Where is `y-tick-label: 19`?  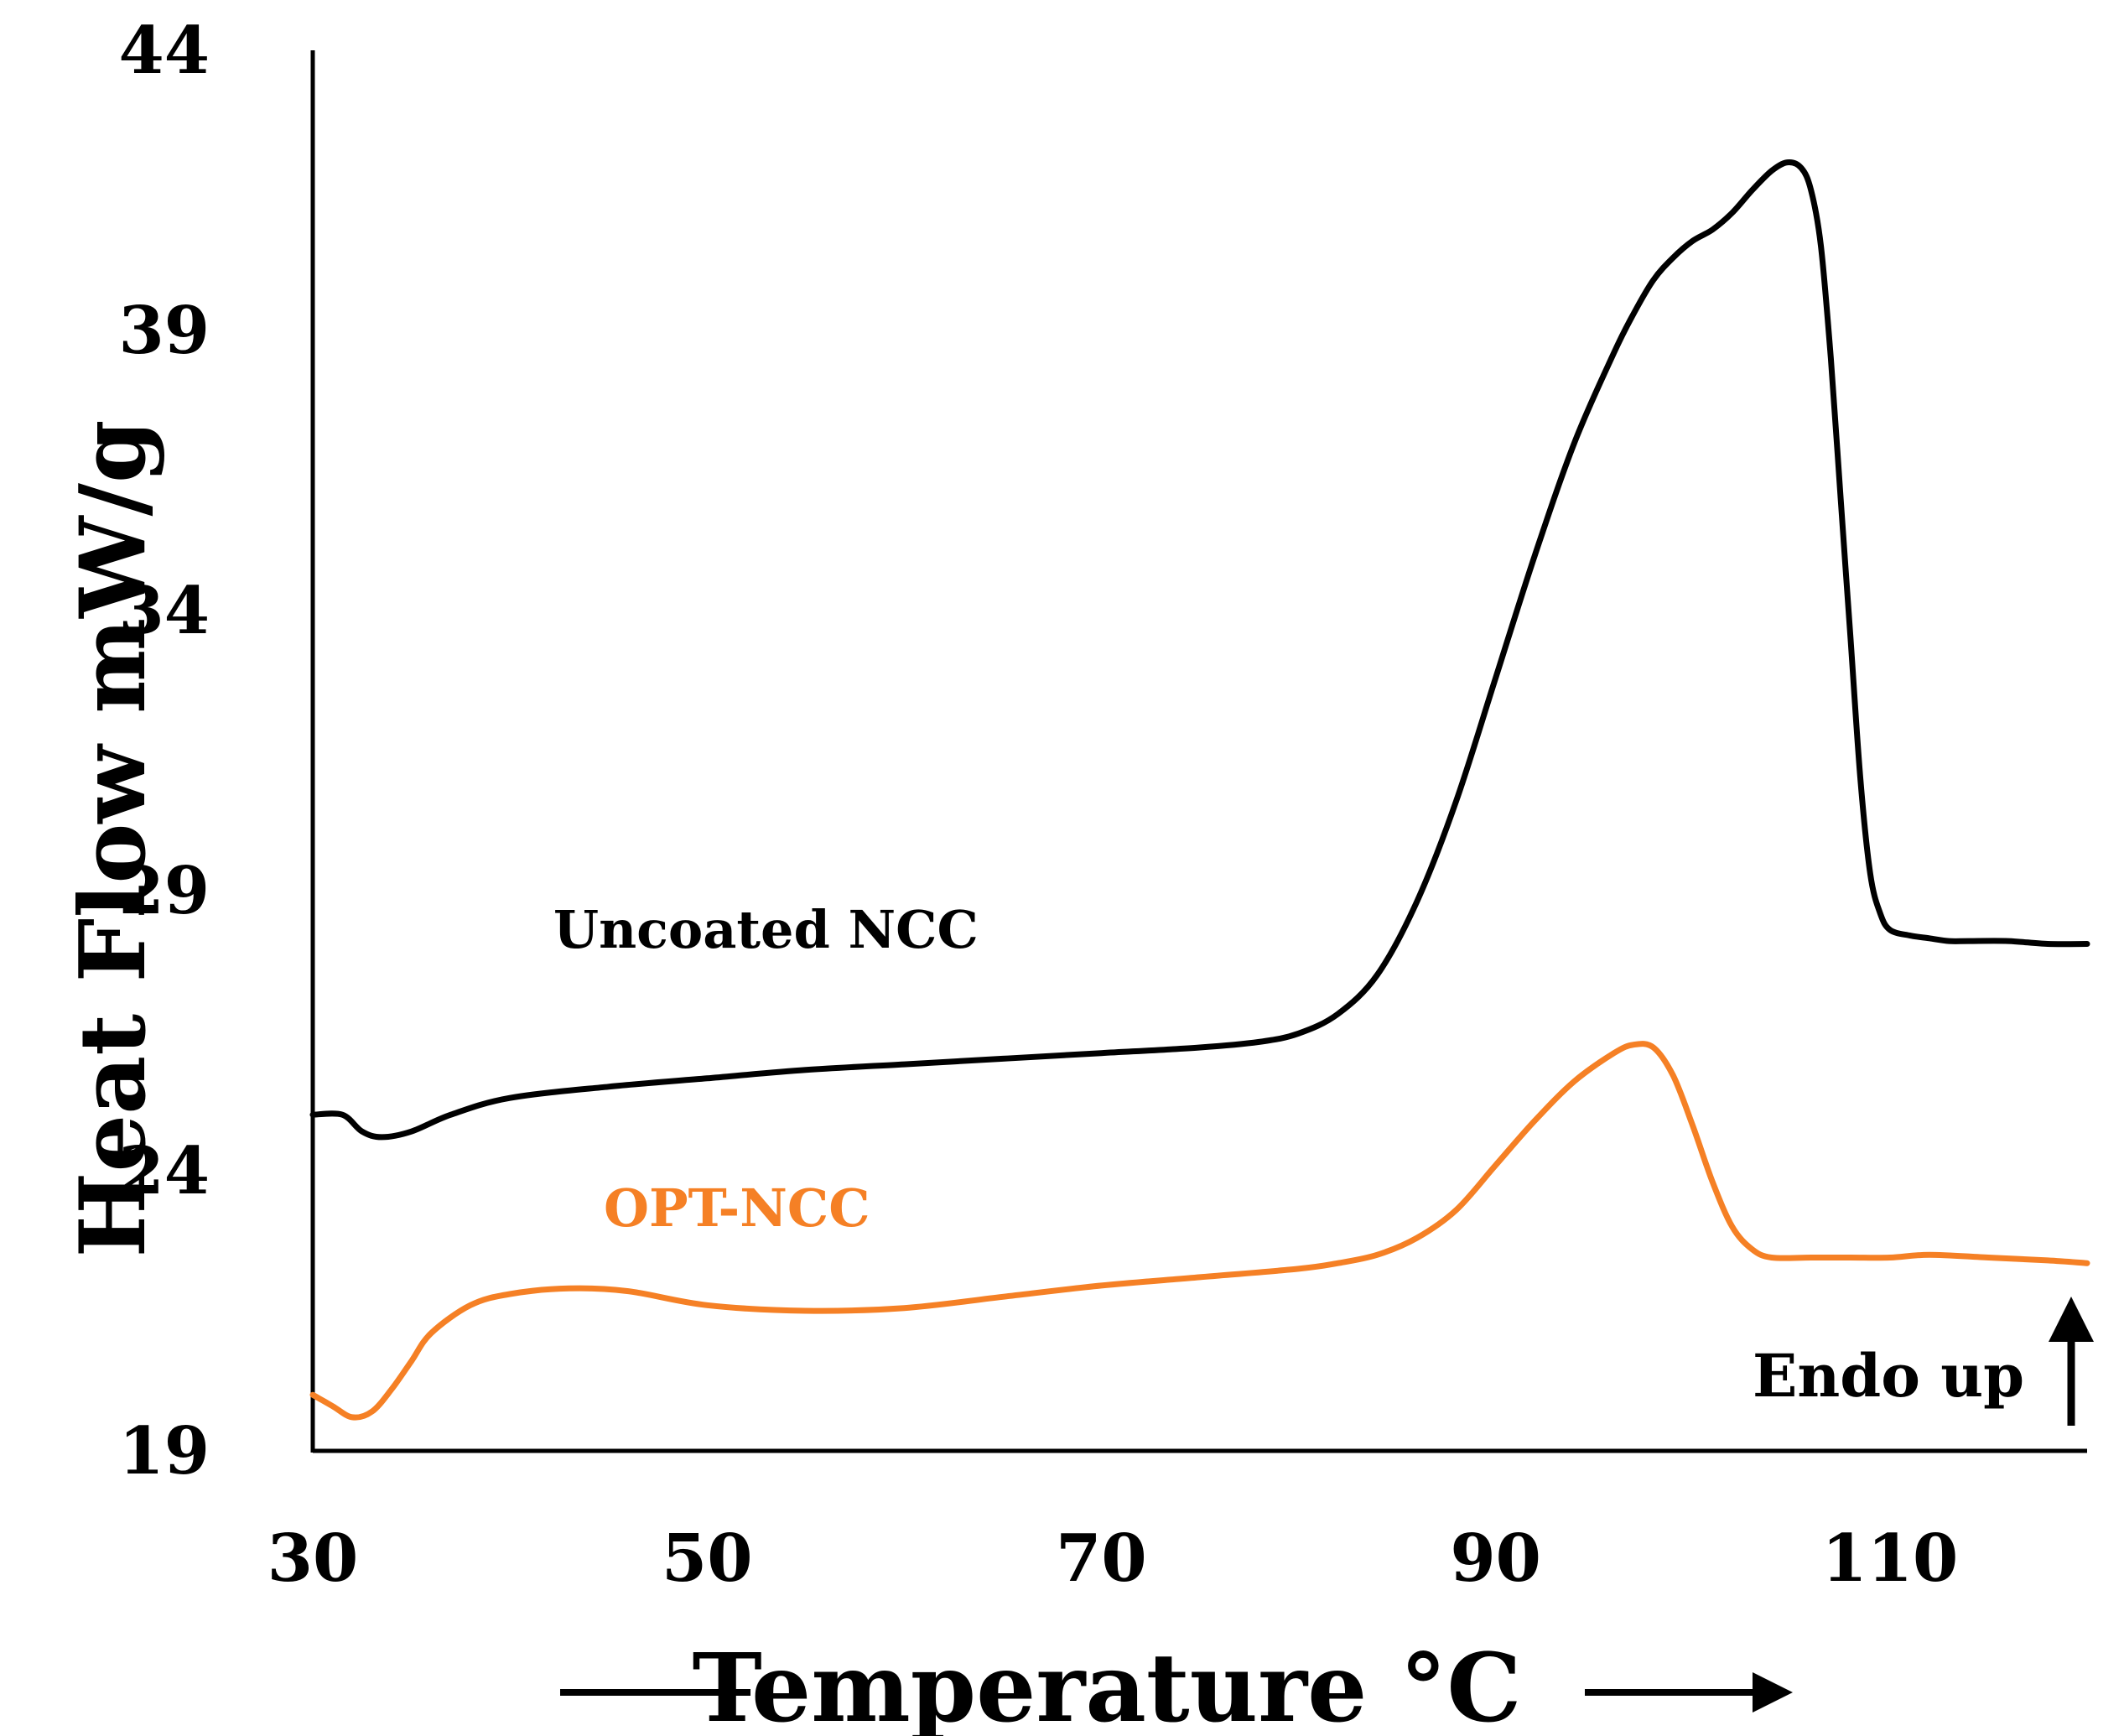 y-tick-label: 19 is located at coordinates (164, 1451).